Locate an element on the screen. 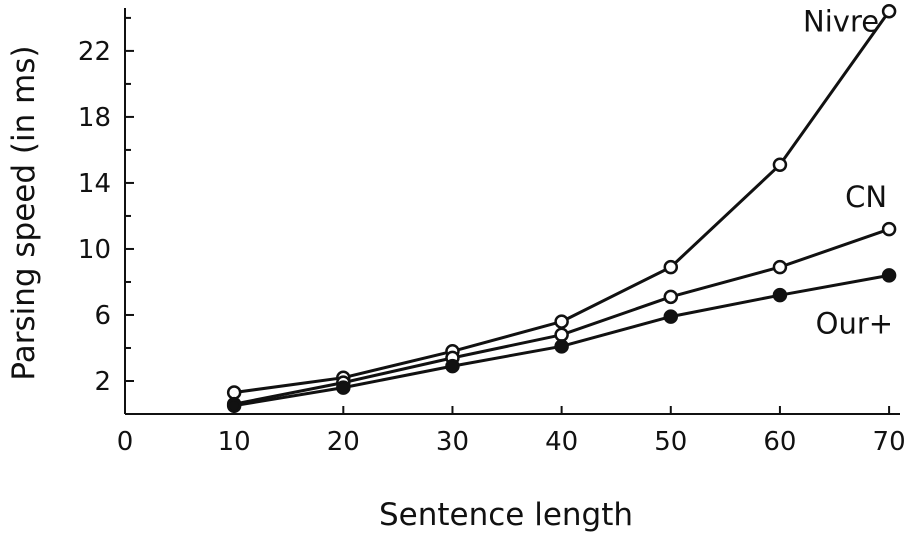  x-tick-label: 70 is located at coordinates (889, 442).